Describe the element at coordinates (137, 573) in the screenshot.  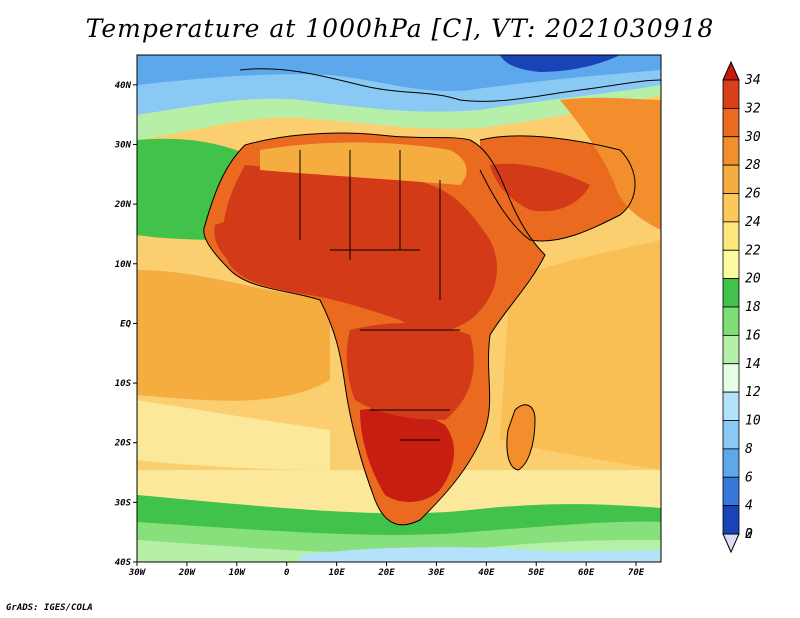
I see `lon-tick-label: 30W` at that location.